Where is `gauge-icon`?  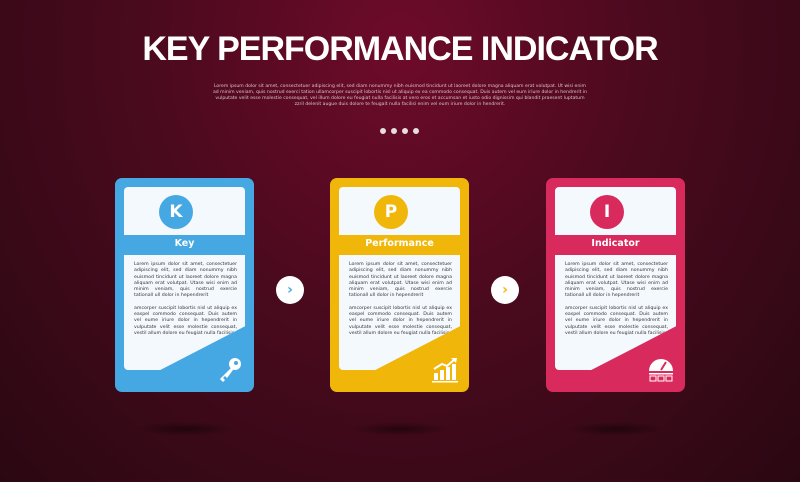 gauge-icon is located at coordinates (661, 369).